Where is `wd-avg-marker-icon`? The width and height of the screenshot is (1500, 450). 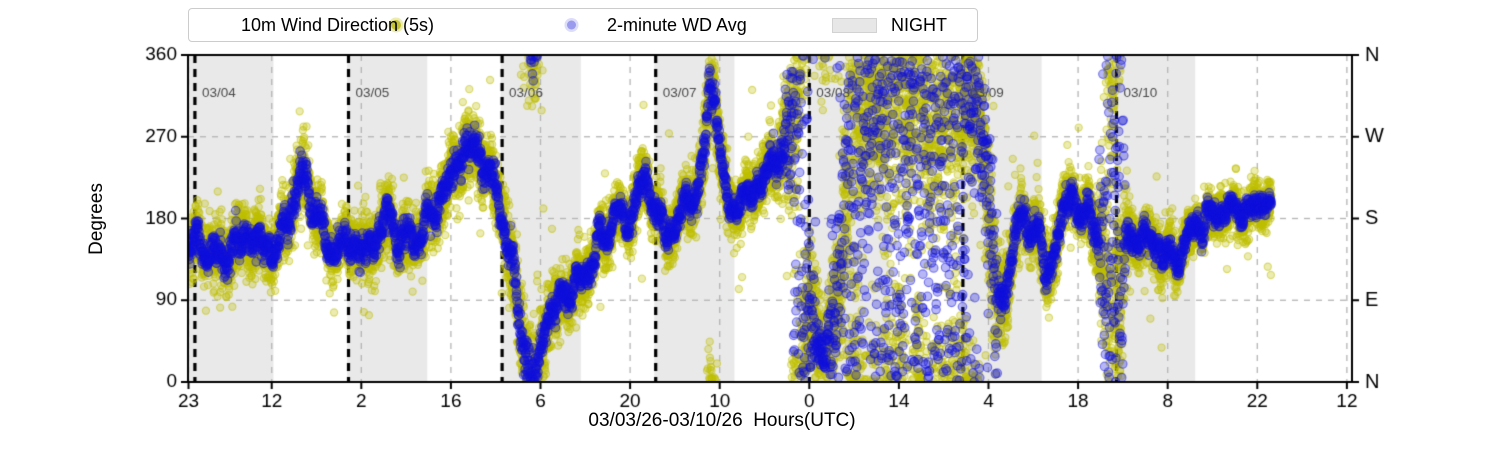 wd-avg-marker-icon is located at coordinates (571, 25).